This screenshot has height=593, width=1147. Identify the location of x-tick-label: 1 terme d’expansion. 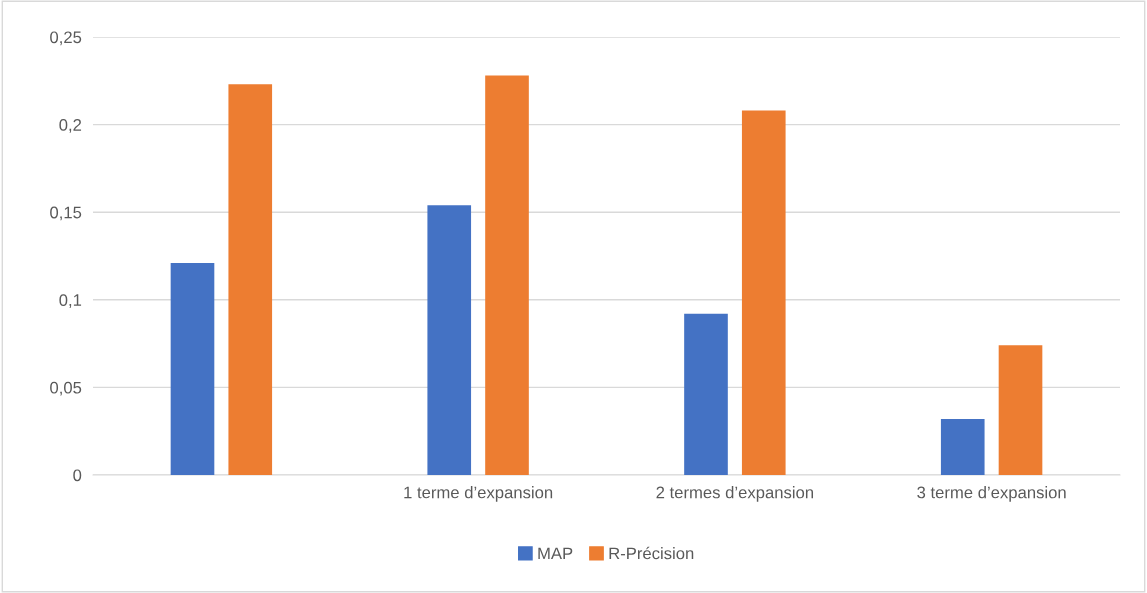
(478, 494).